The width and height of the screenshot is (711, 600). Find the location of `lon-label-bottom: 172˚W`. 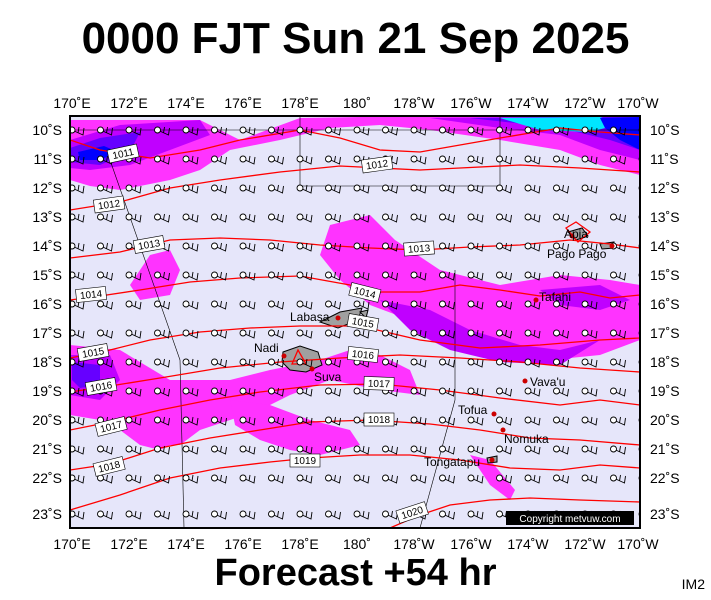

lon-label-bottom: 172˚W is located at coordinates (585, 544).